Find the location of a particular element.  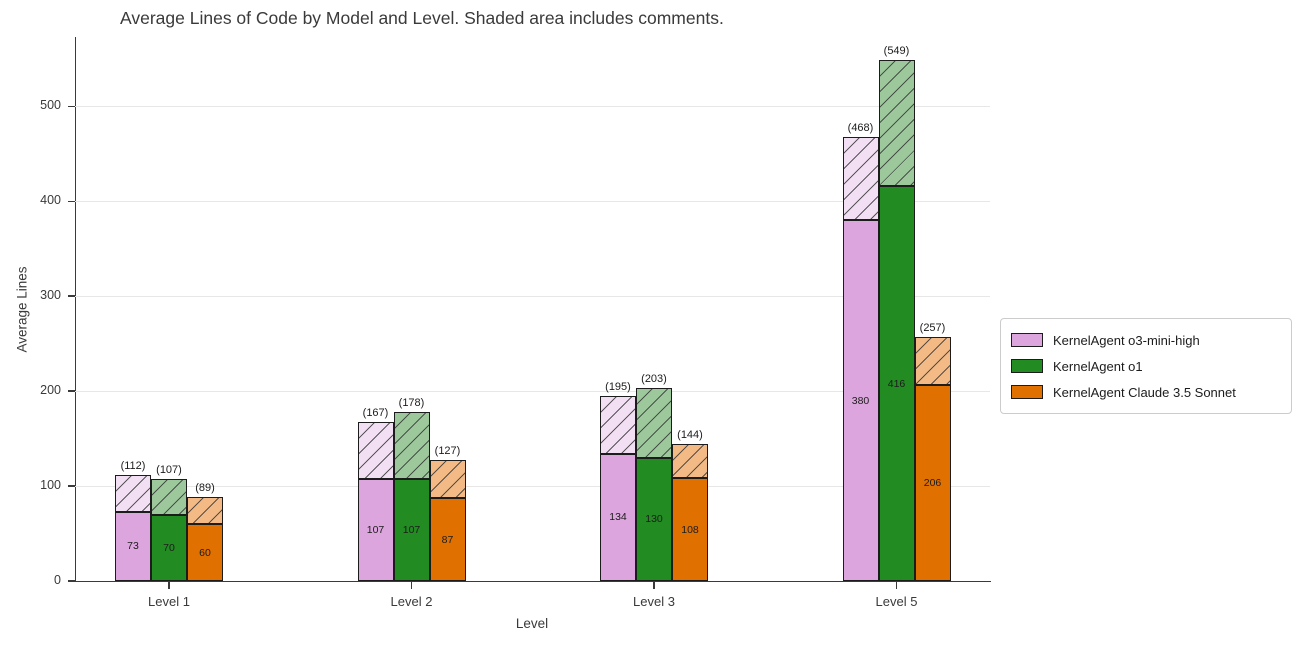

bar-value-label: 87 is located at coordinates (447, 539).